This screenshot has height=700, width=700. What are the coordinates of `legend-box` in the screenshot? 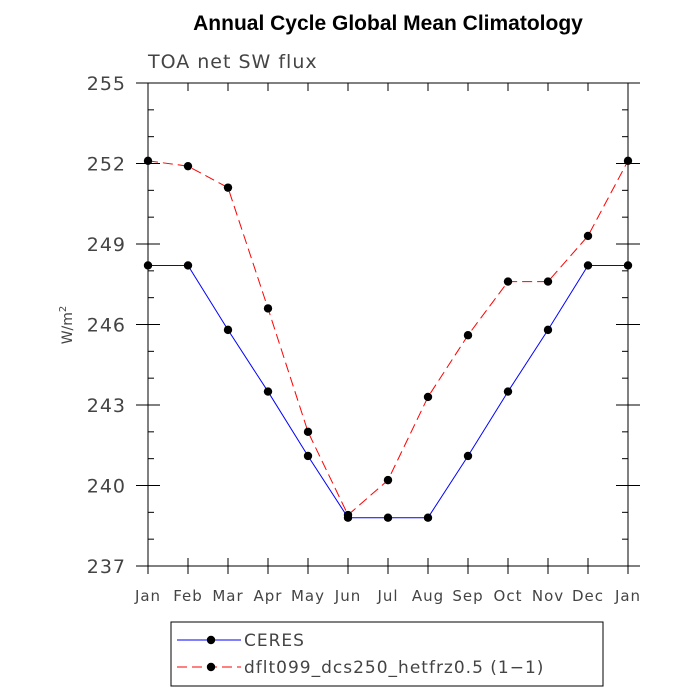 It's located at (387, 654).